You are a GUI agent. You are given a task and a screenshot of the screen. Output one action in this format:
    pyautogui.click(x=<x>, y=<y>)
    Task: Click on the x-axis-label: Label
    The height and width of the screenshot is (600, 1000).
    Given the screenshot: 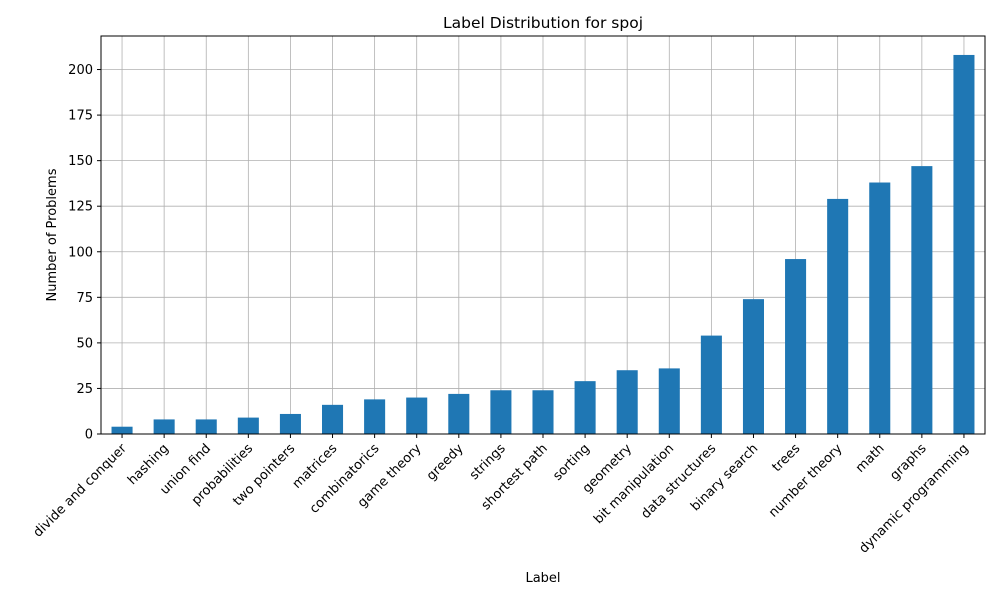 What is the action you would take?
    pyautogui.click(x=542, y=578)
    